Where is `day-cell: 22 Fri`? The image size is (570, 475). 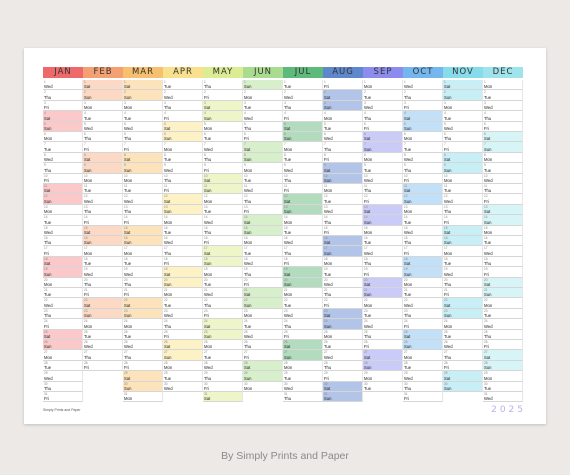 day-cell: 22 Fri is located at coordinates (343, 303).